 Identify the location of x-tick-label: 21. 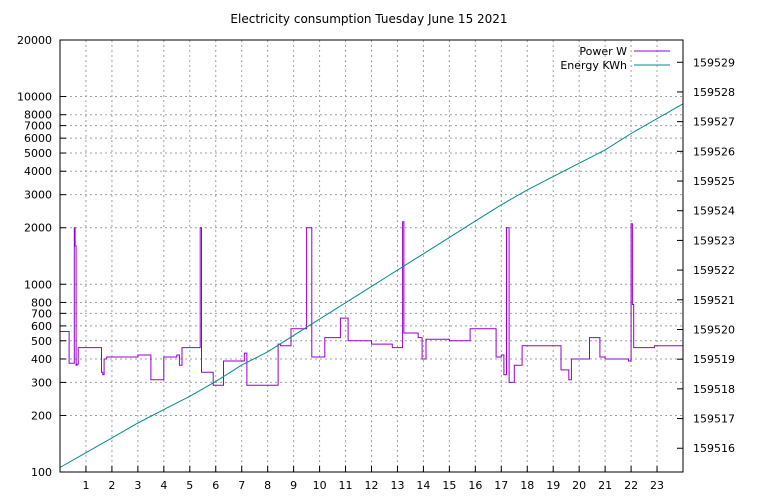
(605, 485).